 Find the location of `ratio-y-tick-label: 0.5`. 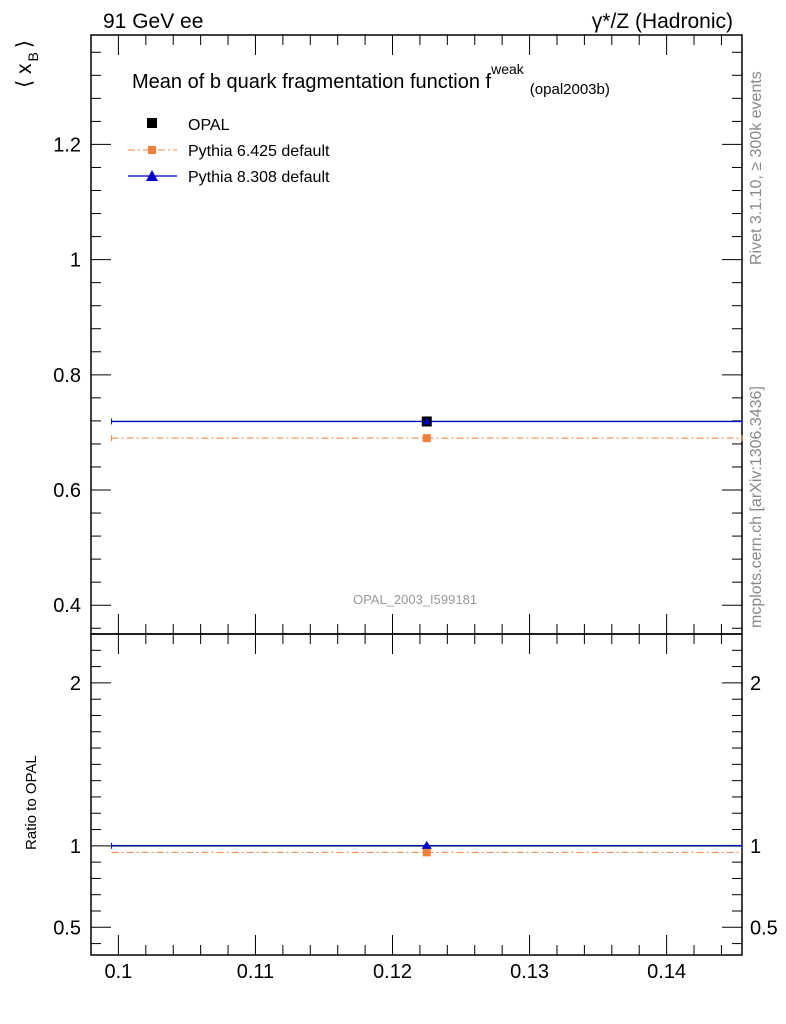

ratio-y-tick-label: 0.5 is located at coordinates (67, 928).